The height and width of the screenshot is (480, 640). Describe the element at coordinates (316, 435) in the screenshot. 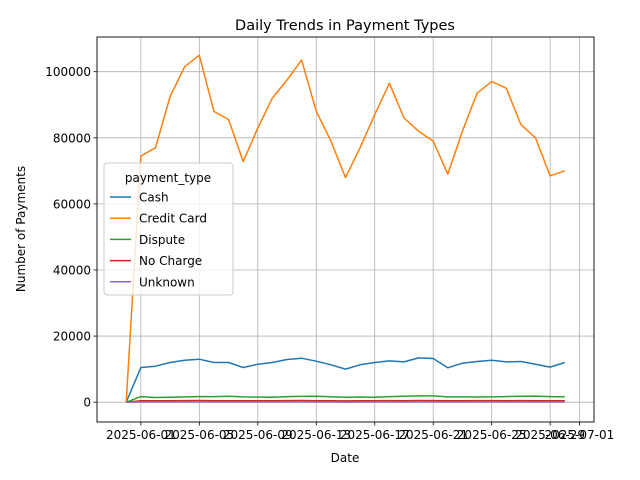

I see `x-tick-label: 2025-06-13` at that location.